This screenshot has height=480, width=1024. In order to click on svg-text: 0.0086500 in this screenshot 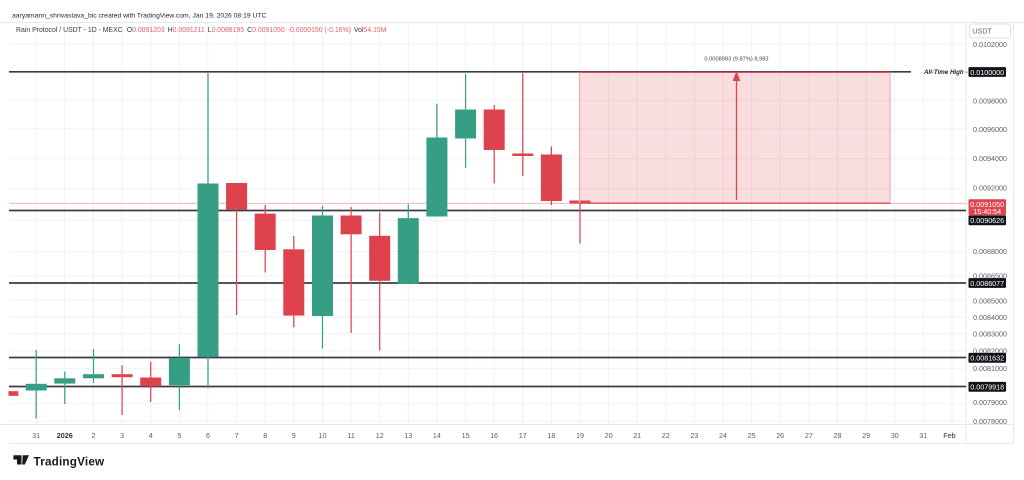, I will do `click(990, 275)`.